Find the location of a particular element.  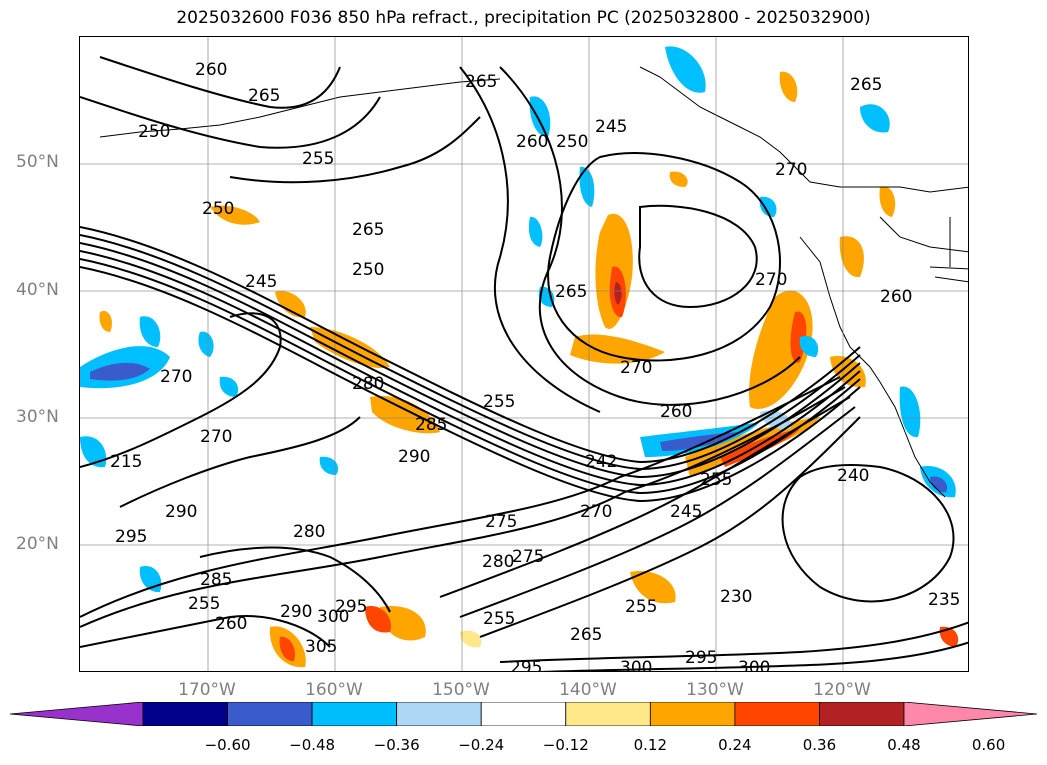

lon-label-170w: 170°W is located at coordinates (207, 690).